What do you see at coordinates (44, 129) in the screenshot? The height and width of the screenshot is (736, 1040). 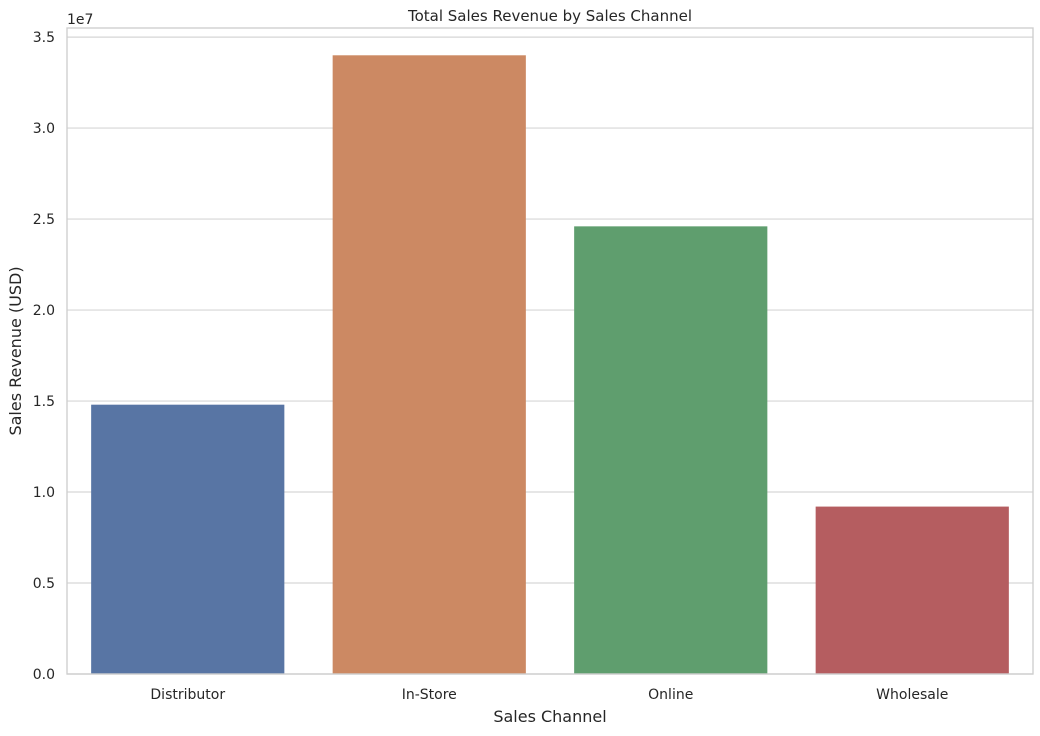 I see `y-tick-label: 3.0` at bounding box center [44, 129].